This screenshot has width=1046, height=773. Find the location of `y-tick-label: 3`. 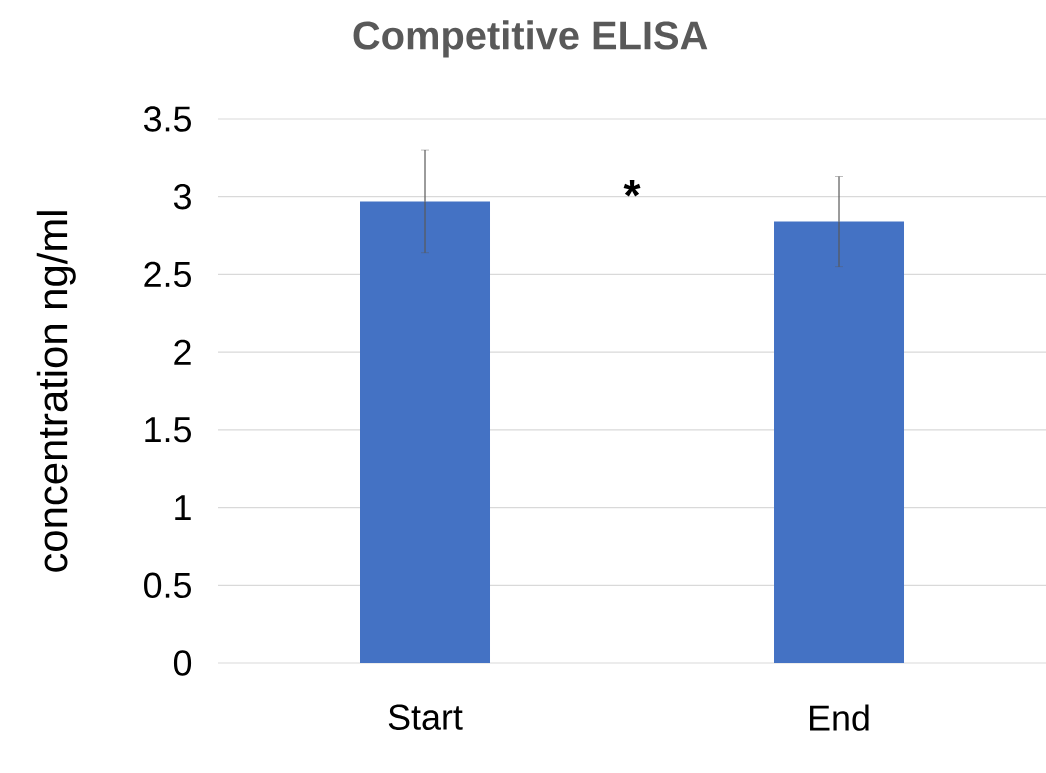

y-tick-label: 3 is located at coordinates (182, 197).